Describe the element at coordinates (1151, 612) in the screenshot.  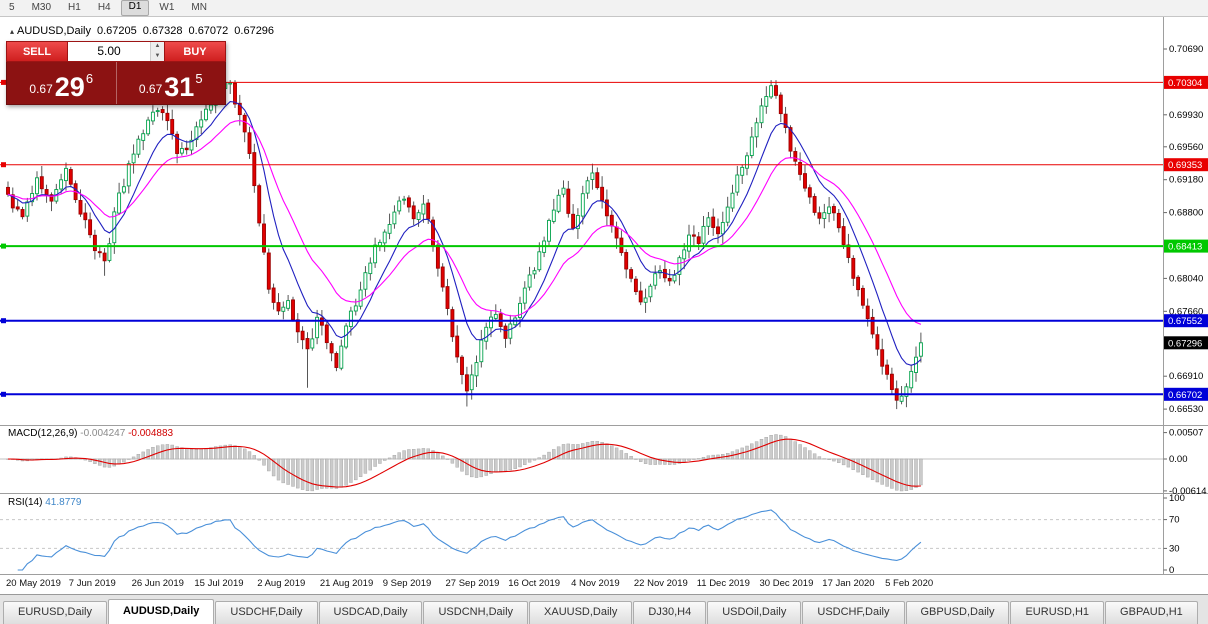
I see `chart-tab-gbpaud-h1: GBPAUD,H1` at that location.